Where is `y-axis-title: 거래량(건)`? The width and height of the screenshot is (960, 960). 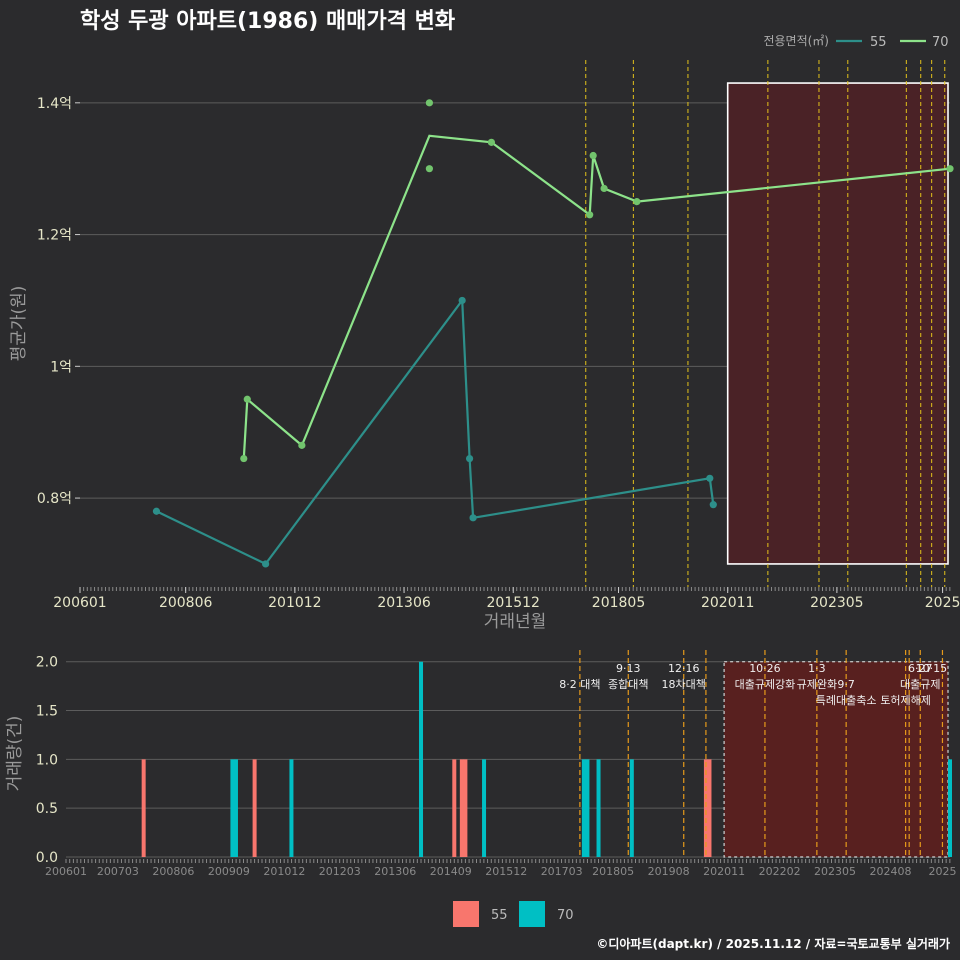
y-axis-title: 거래량(건) is located at coordinates (15, 754).